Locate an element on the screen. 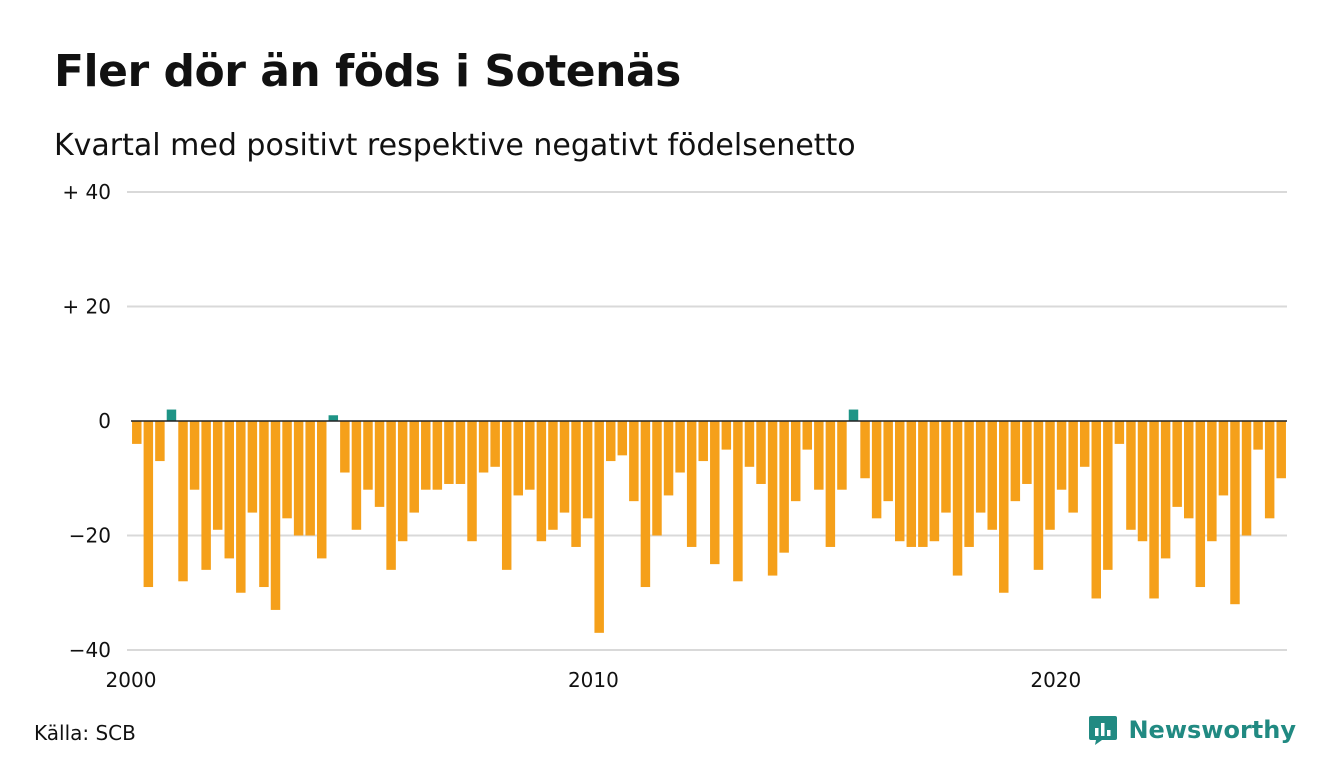 The height and width of the screenshot is (780, 1340). x-tick-label: 2010 is located at coordinates (593, 680).